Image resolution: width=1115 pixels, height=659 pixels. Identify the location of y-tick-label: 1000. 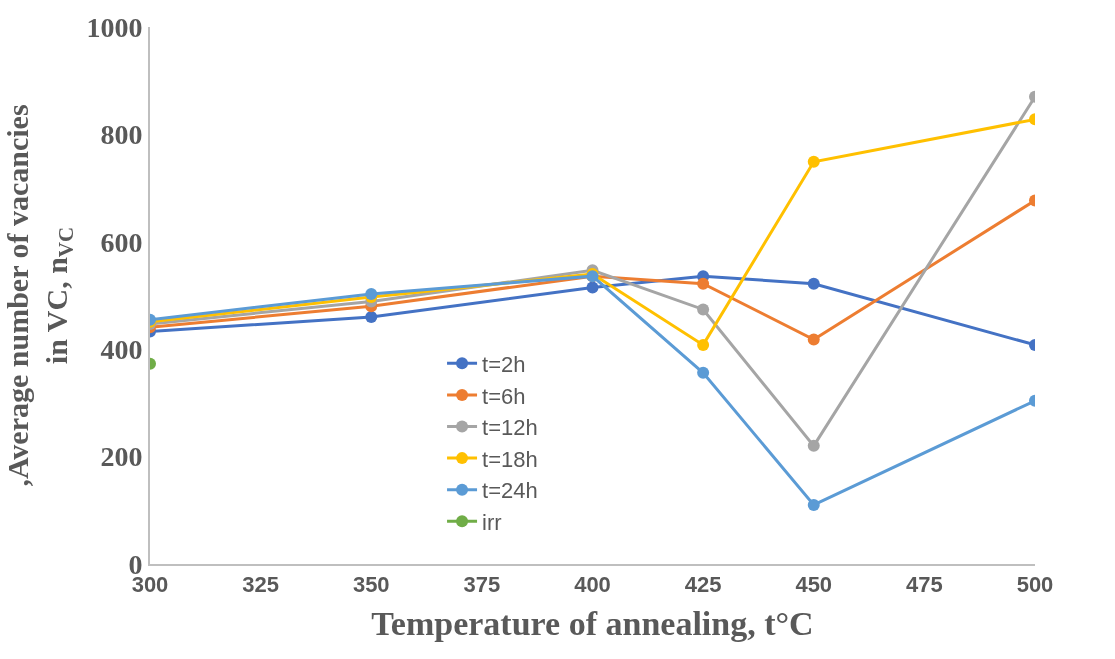
(114, 27).